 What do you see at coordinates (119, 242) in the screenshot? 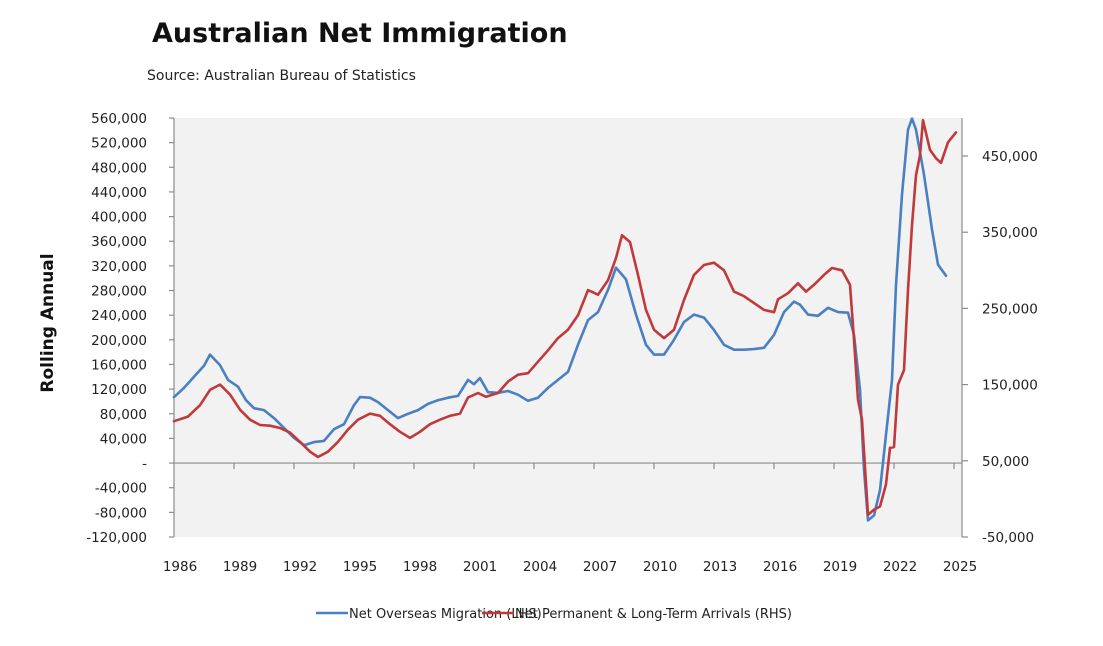
I see `left-tick-label: 360,000` at bounding box center [119, 242].